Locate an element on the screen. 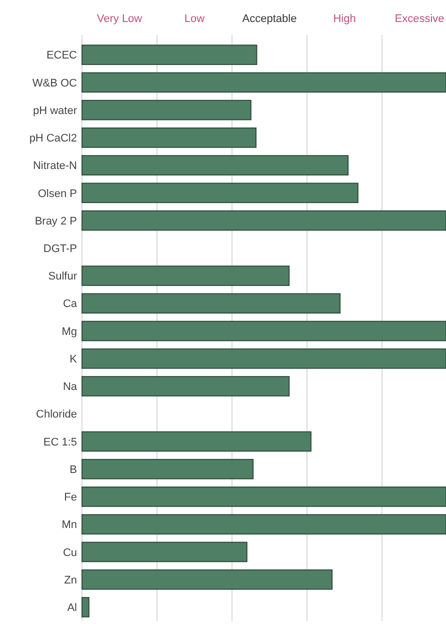  y-tick-label: pH water is located at coordinates (55, 110).